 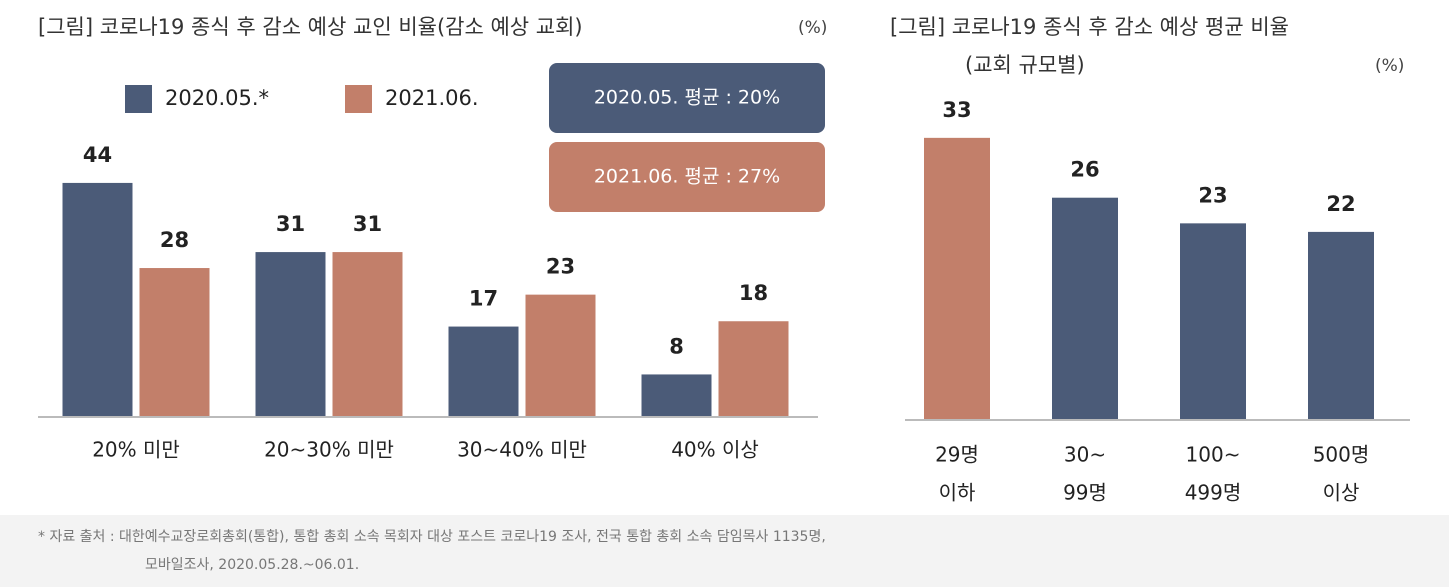 I want to click on chart-subtitle: (교회 규모별), so click(x=1025, y=65).